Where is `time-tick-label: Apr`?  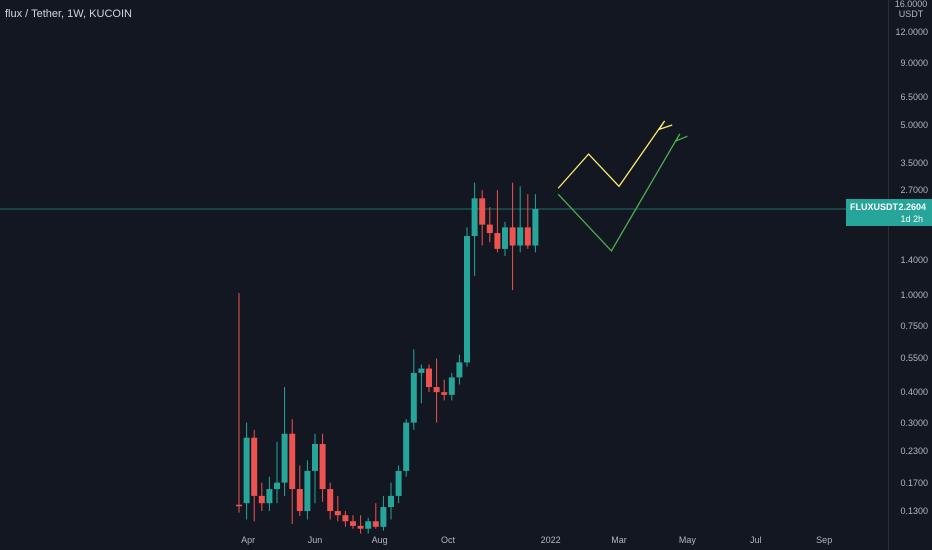 time-tick-label: Apr is located at coordinates (248, 540).